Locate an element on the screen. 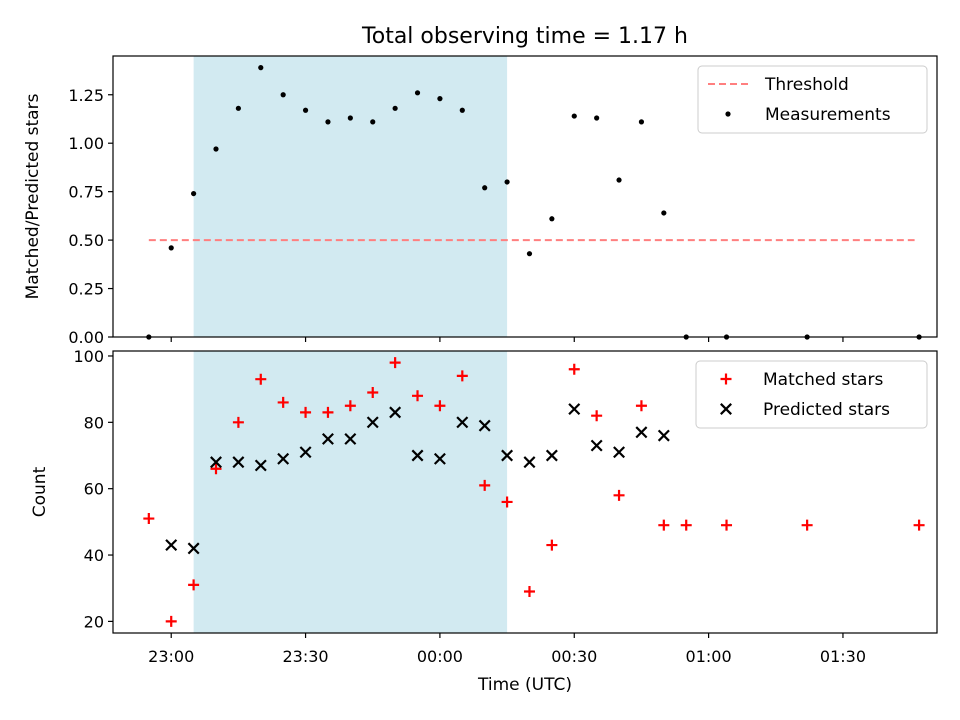 This screenshot has width=960, height=720. ratio-legend-label: Measurements is located at coordinates (828, 115).